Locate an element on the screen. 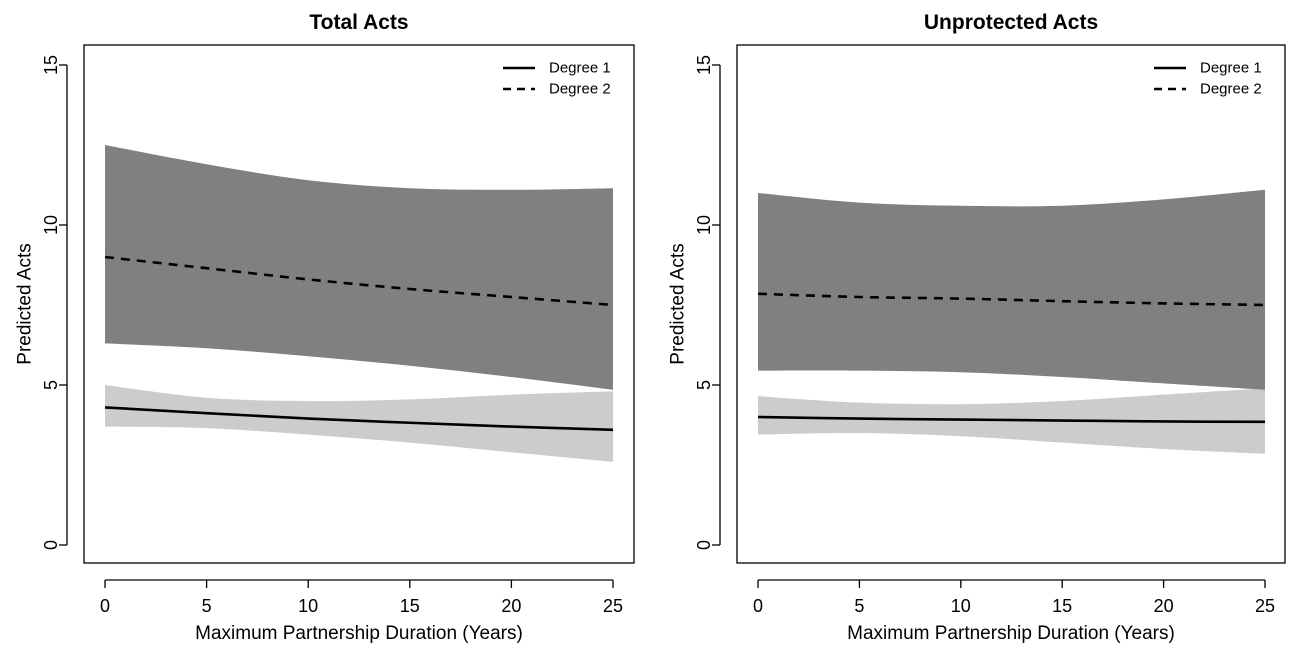 The height and width of the screenshot is (646, 1295). chart-title: Unprotected Acts is located at coordinates (1011, 22).